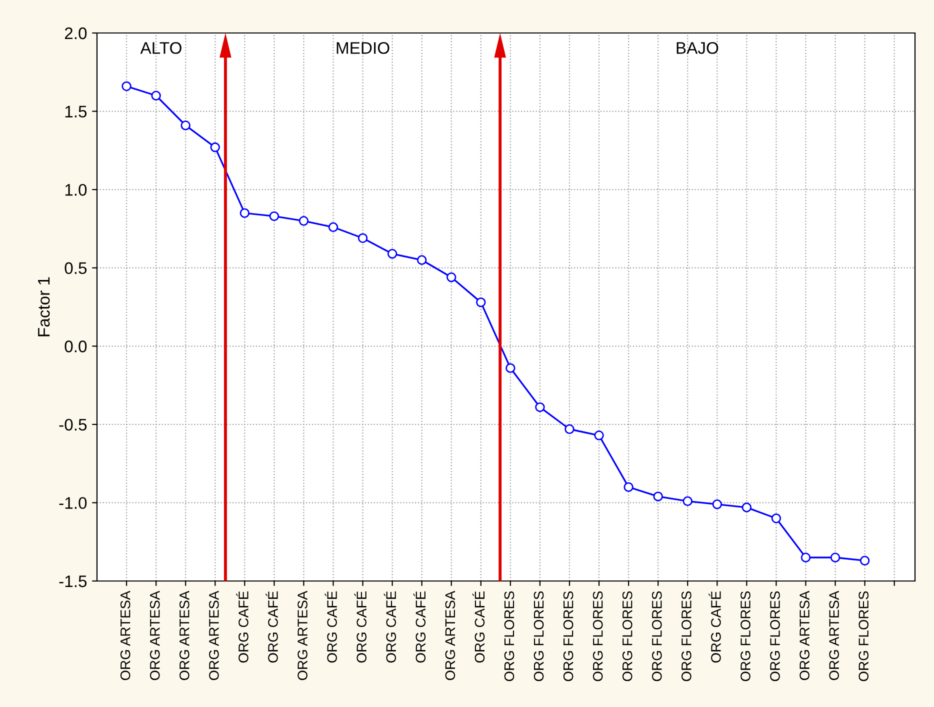 The image size is (934, 707). What do you see at coordinates (697, 48) in the screenshot?
I see `annotation: BAJO` at bounding box center [697, 48].